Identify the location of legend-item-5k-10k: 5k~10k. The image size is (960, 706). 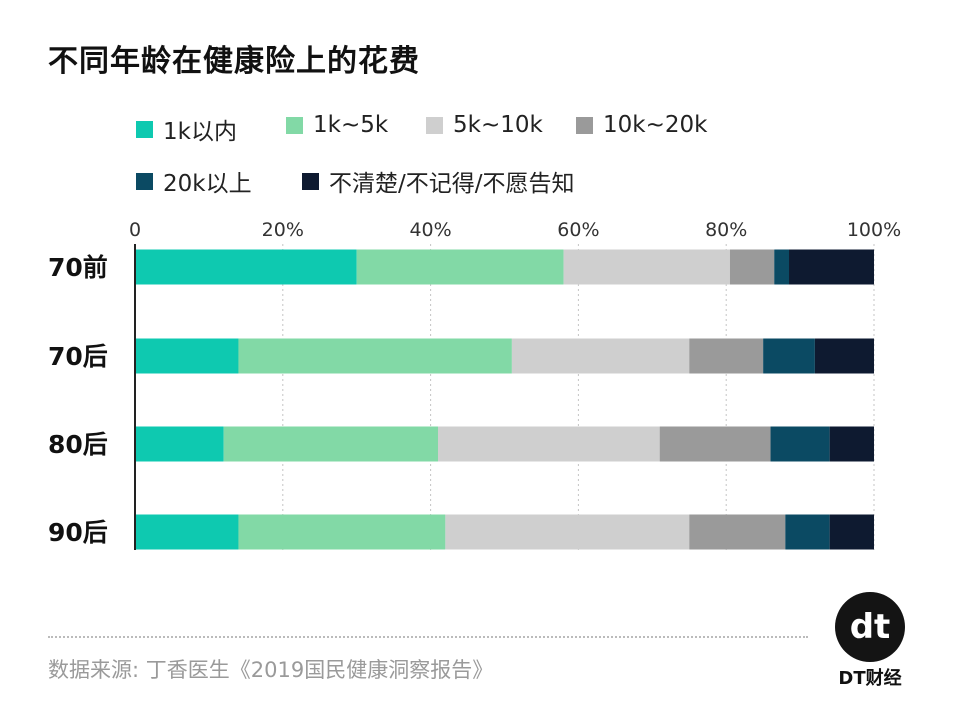
(484, 125).